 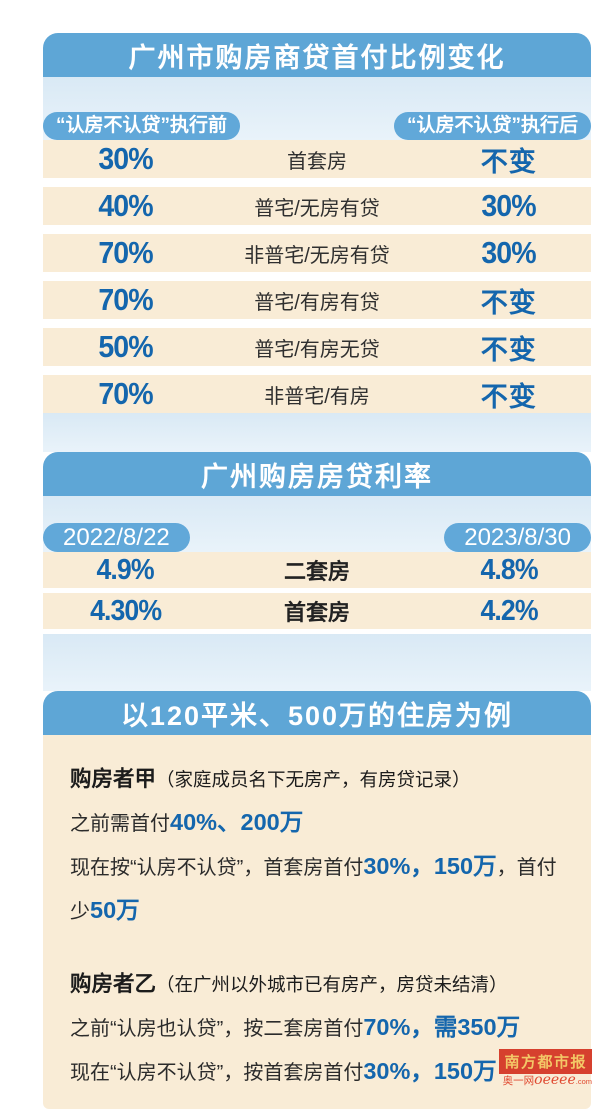 What do you see at coordinates (317, 55) in the screenshot?
I see `section1-title: 广州市购房商贷首付比例变化` at bounding box center [317, 55].